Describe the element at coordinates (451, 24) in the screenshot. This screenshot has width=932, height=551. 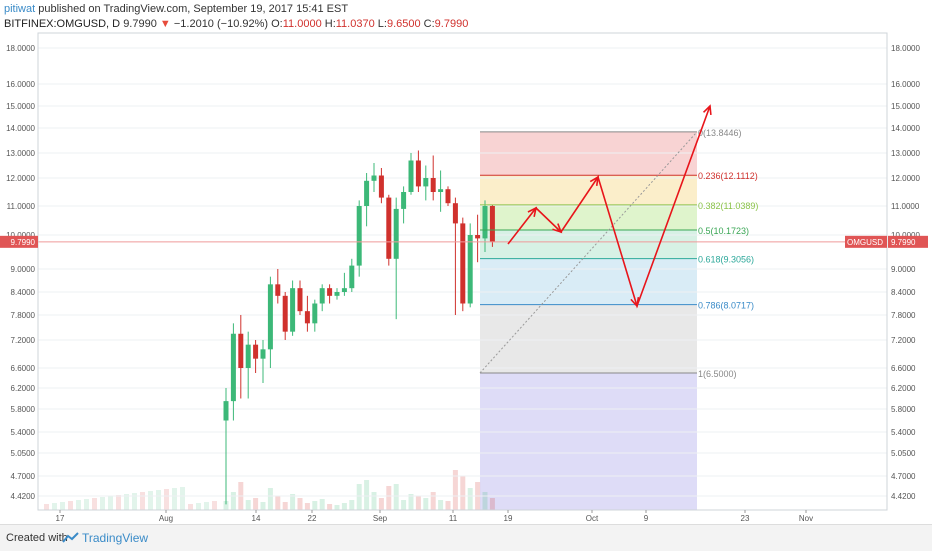
I see `close-value: 9.7990` at that location.